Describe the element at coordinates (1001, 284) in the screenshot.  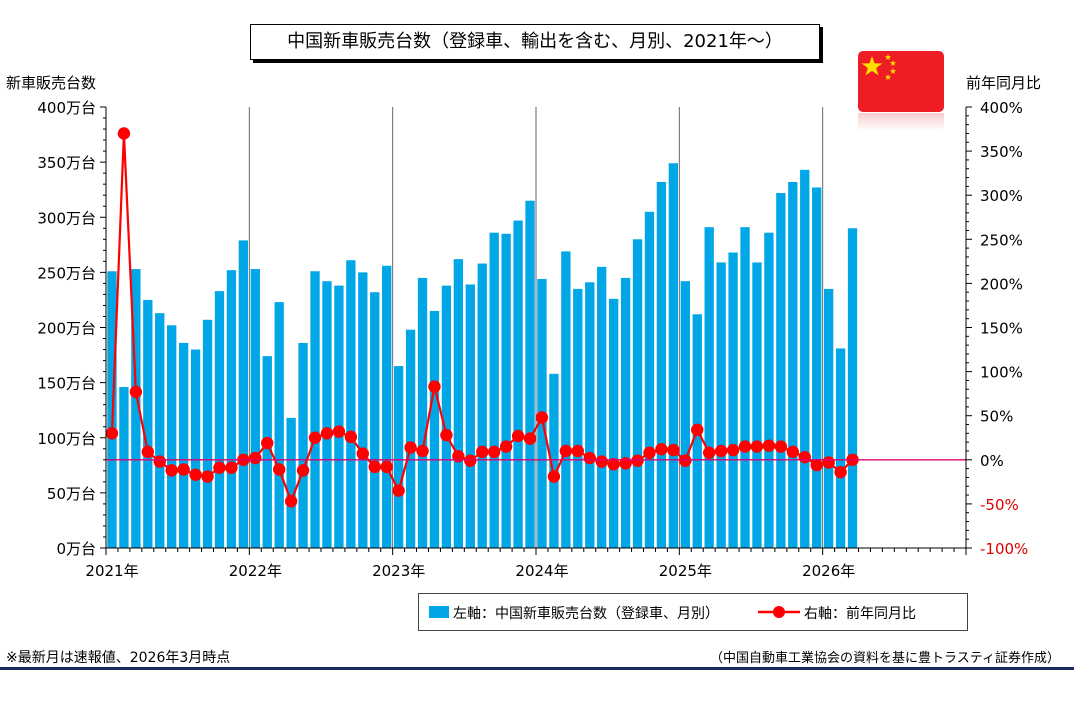
I see `right-axis-tick-label: 200%` at that location.